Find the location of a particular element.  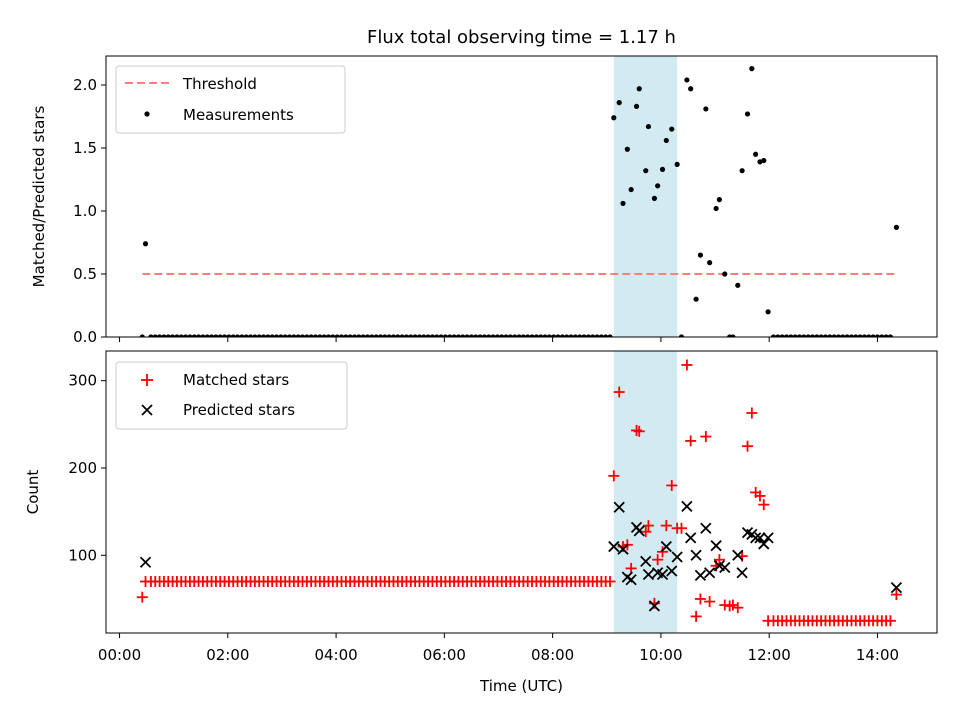

y-tick-label: 300 is located at coordinates (82, 381).